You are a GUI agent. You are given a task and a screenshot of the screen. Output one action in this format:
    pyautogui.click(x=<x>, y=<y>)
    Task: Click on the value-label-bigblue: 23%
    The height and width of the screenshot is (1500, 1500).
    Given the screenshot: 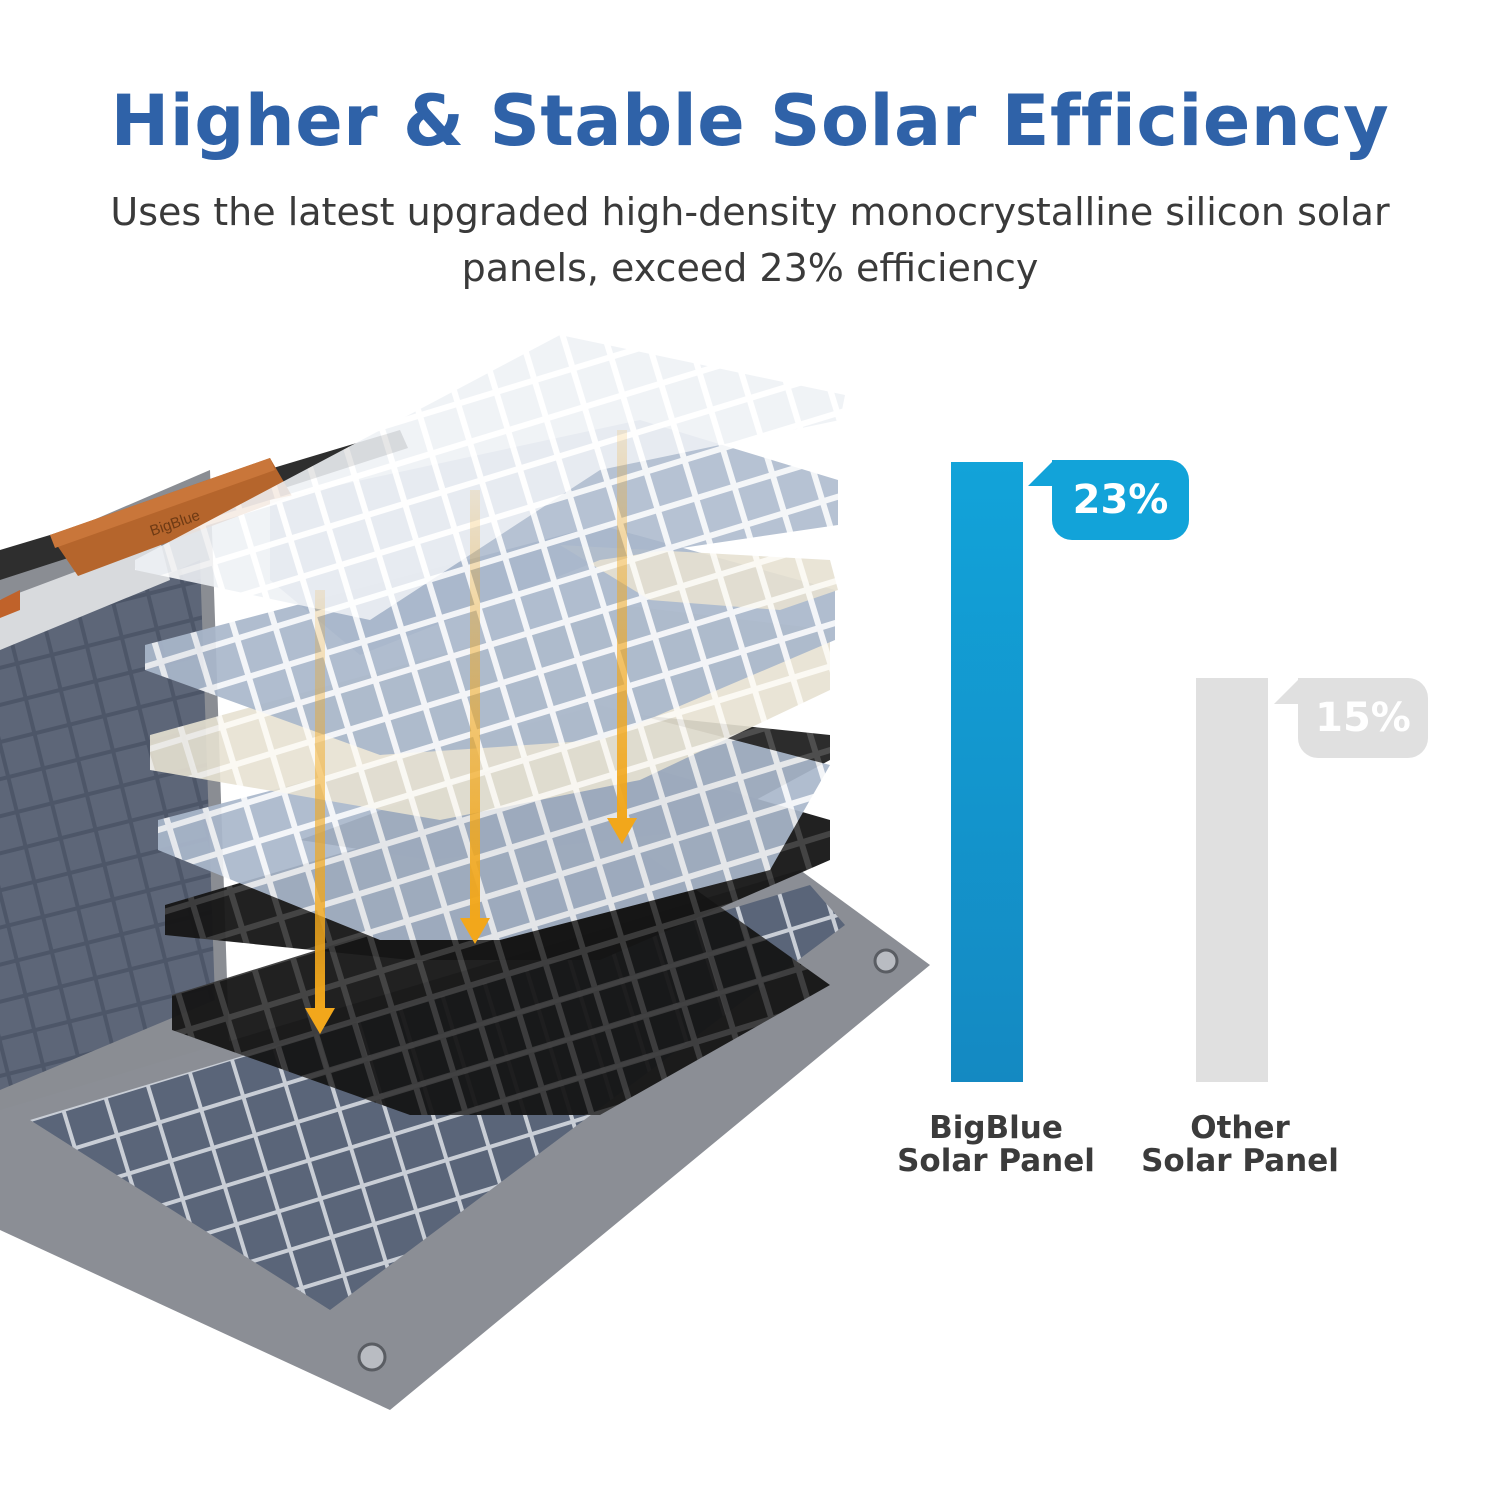 What is the action you would take?
    pyautogui.click(x=1108, y=500)
    